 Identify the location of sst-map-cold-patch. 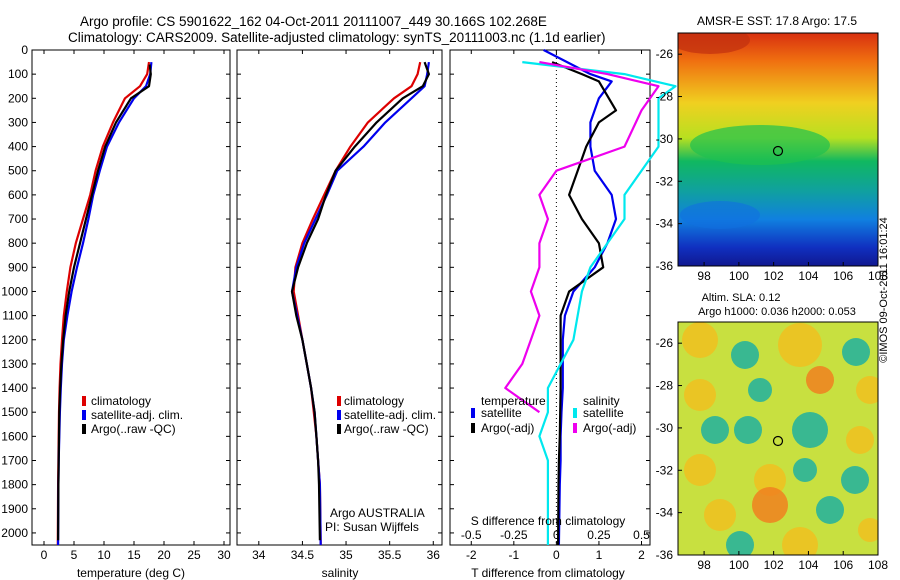
(714, 43).